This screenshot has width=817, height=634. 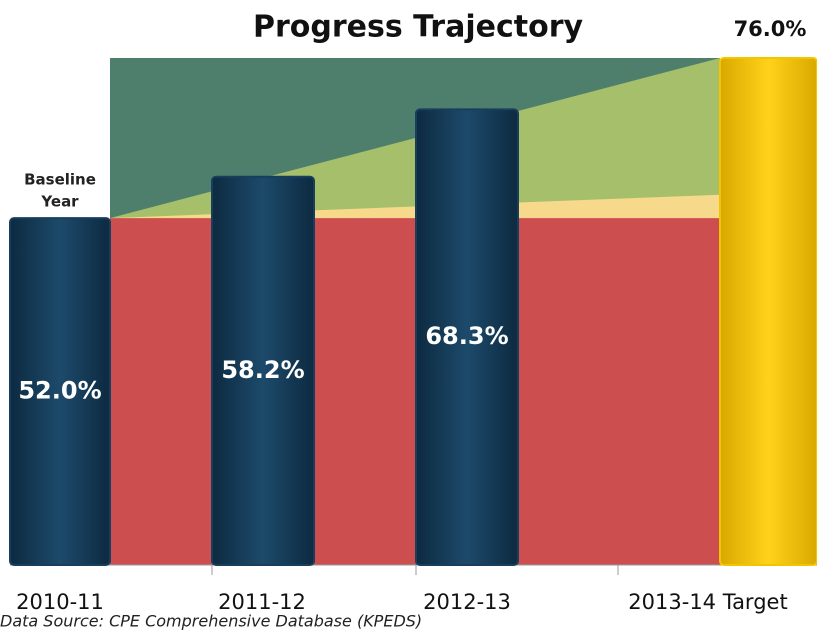 What do you see at coordinates (262, 602) in the screenshot?
I see `x-tick-label: 2011-12` at bounding box center [262, 602].